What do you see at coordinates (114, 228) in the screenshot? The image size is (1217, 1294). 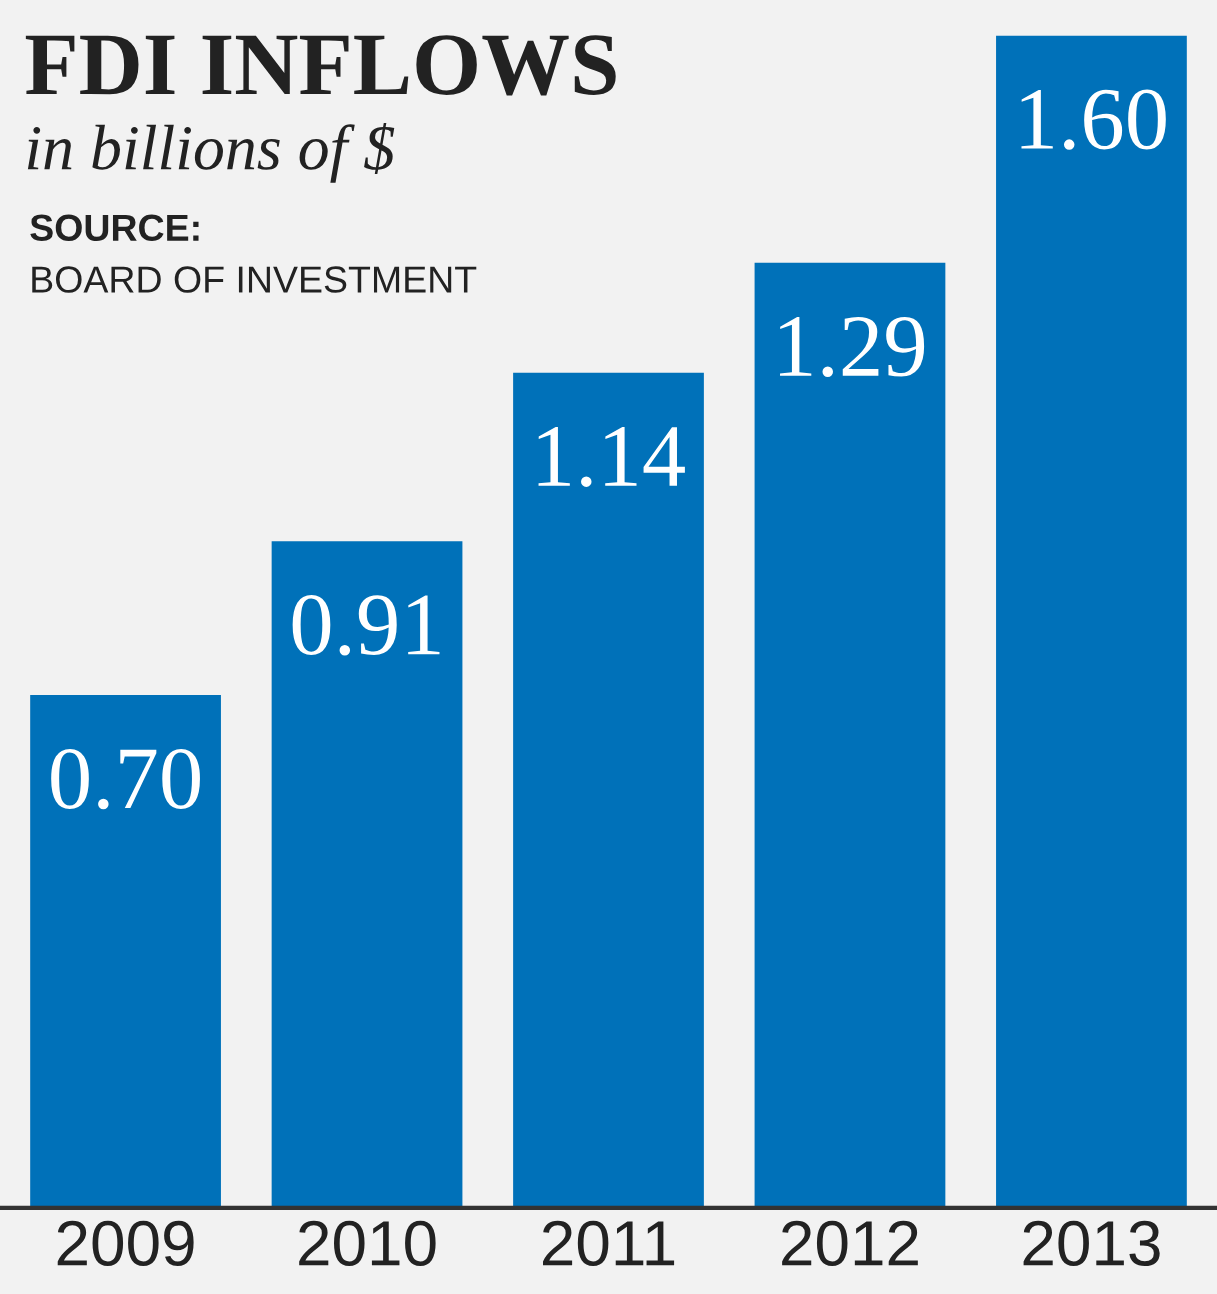 I see `annotation: SOURCE:` at bounding box center [114, 228].